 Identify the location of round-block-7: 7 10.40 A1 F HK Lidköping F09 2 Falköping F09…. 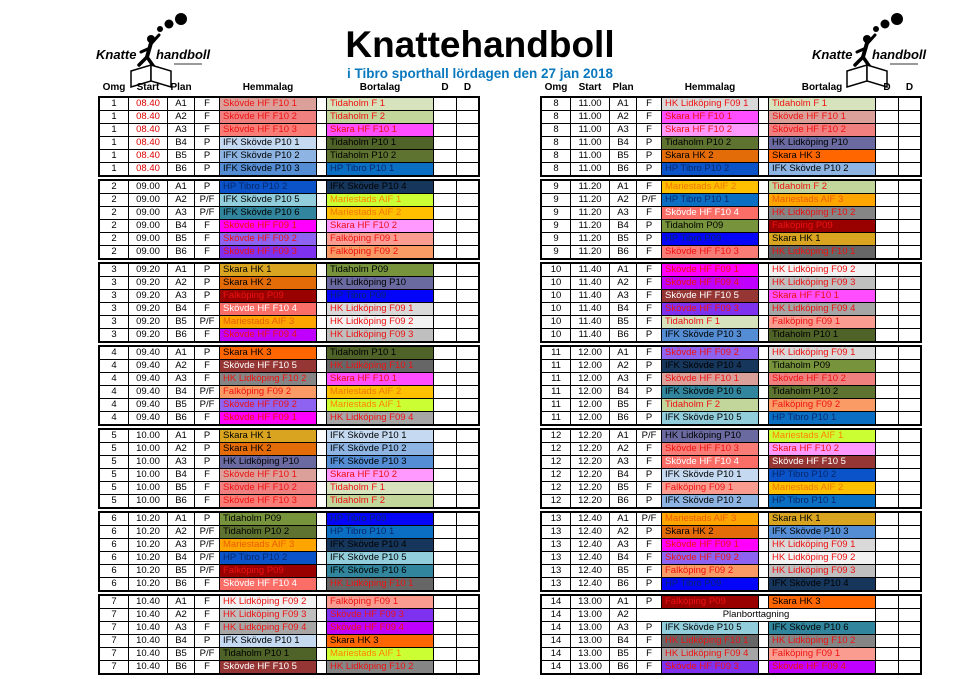
(289, 634).